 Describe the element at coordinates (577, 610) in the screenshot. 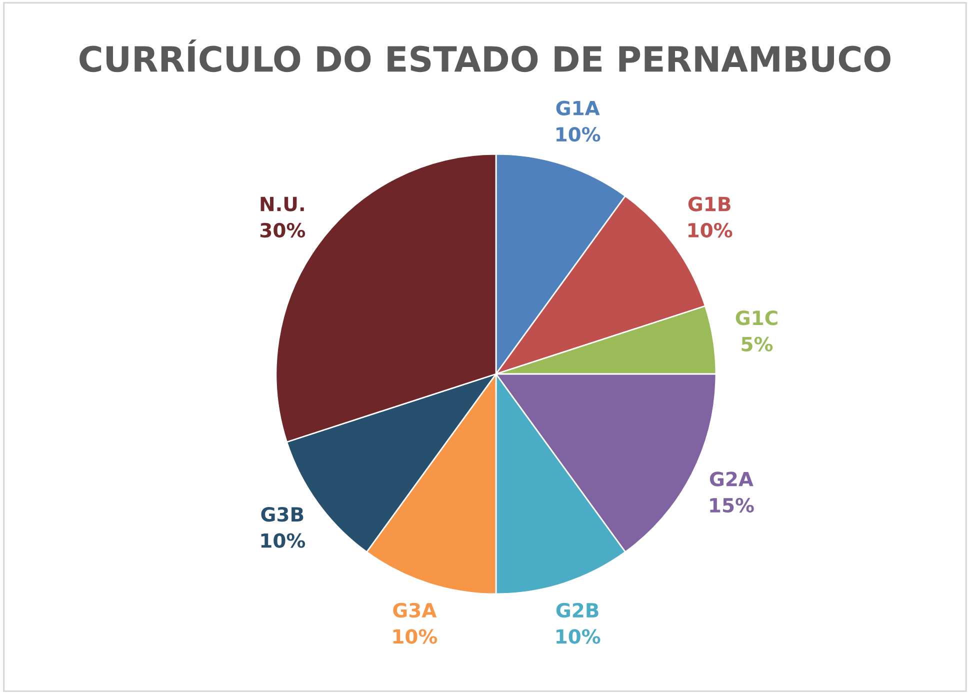

I see `slice-label: G2B` at that location.